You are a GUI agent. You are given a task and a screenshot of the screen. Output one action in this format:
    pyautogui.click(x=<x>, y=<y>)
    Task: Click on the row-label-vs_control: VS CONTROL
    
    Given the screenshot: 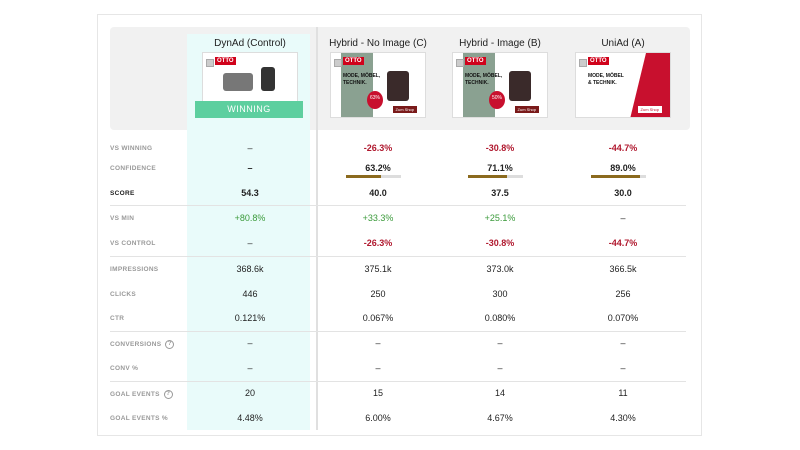 What is the action you would take?
    pyautogui.click(x=133, y=243)
    